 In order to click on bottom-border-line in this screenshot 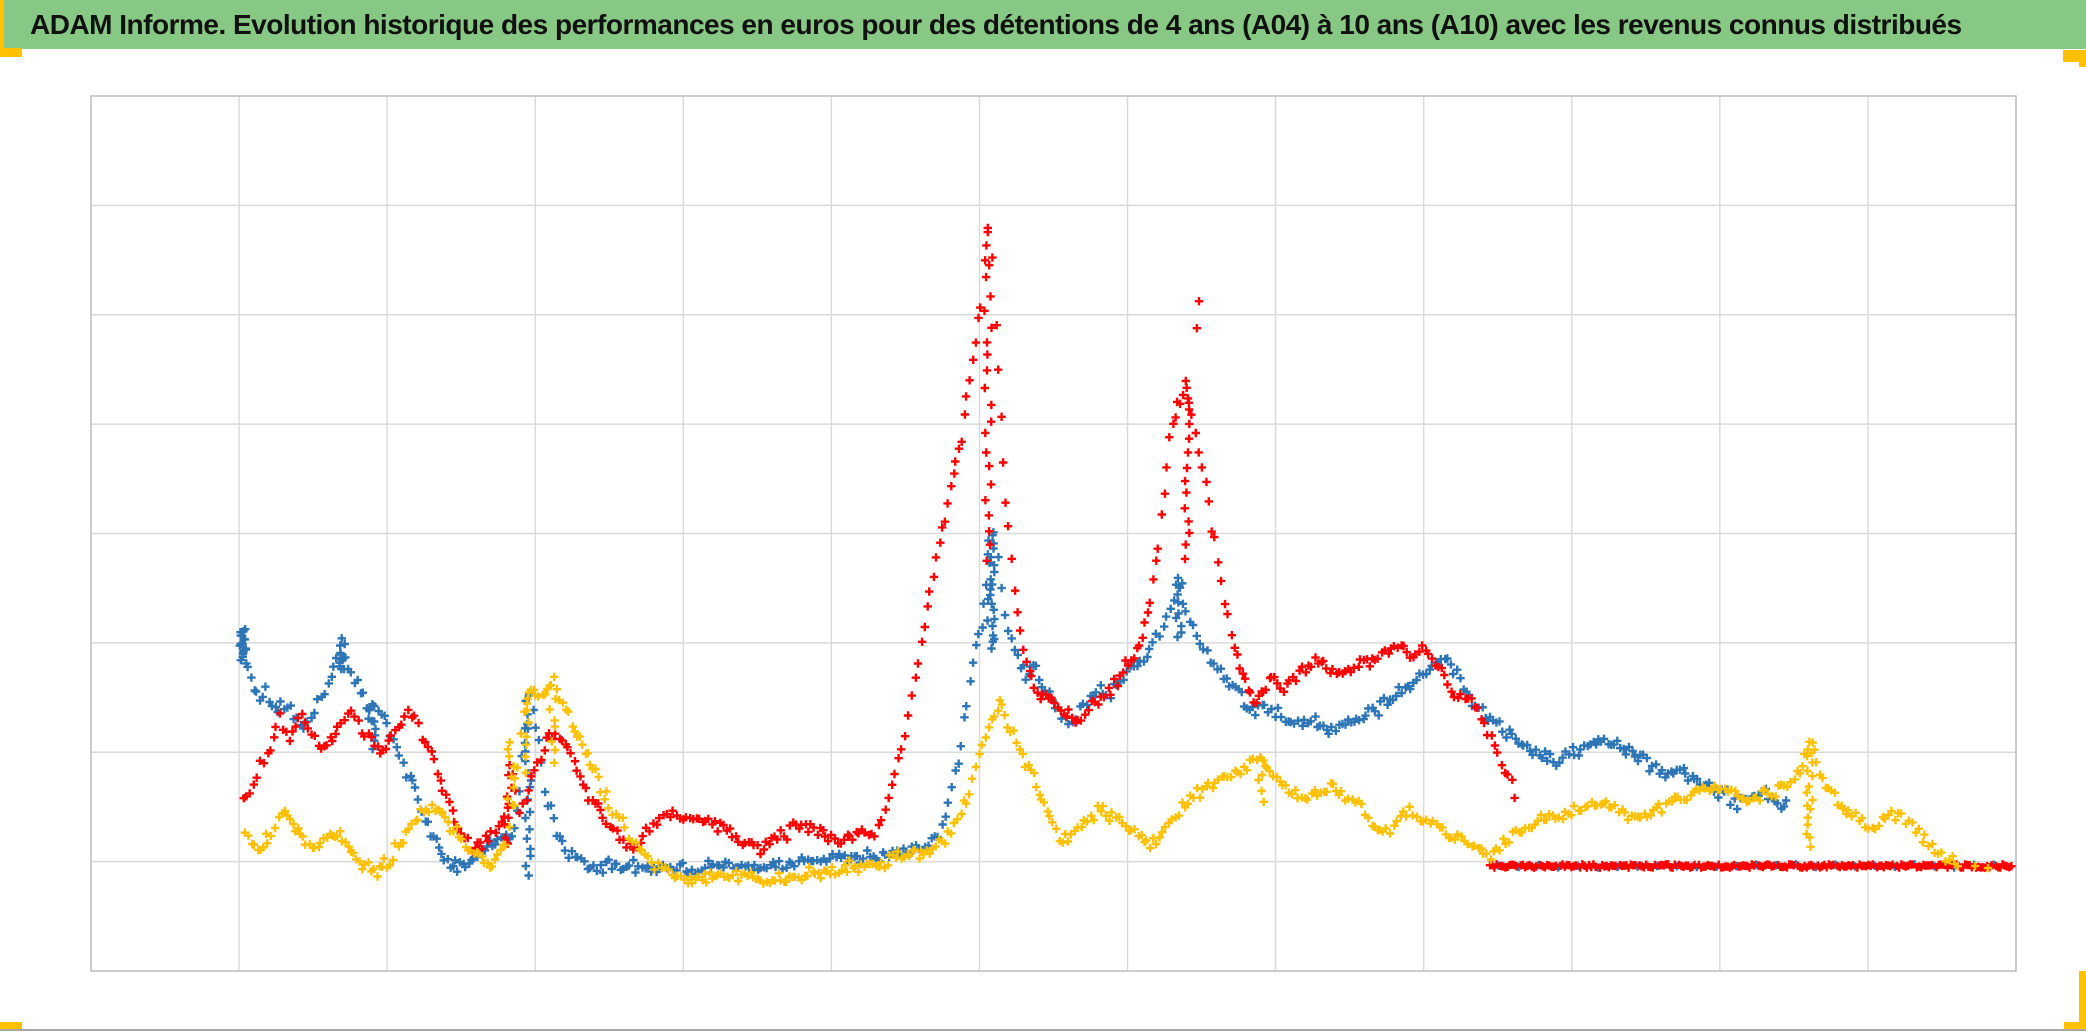, I will do `click(1043, 1030)`.